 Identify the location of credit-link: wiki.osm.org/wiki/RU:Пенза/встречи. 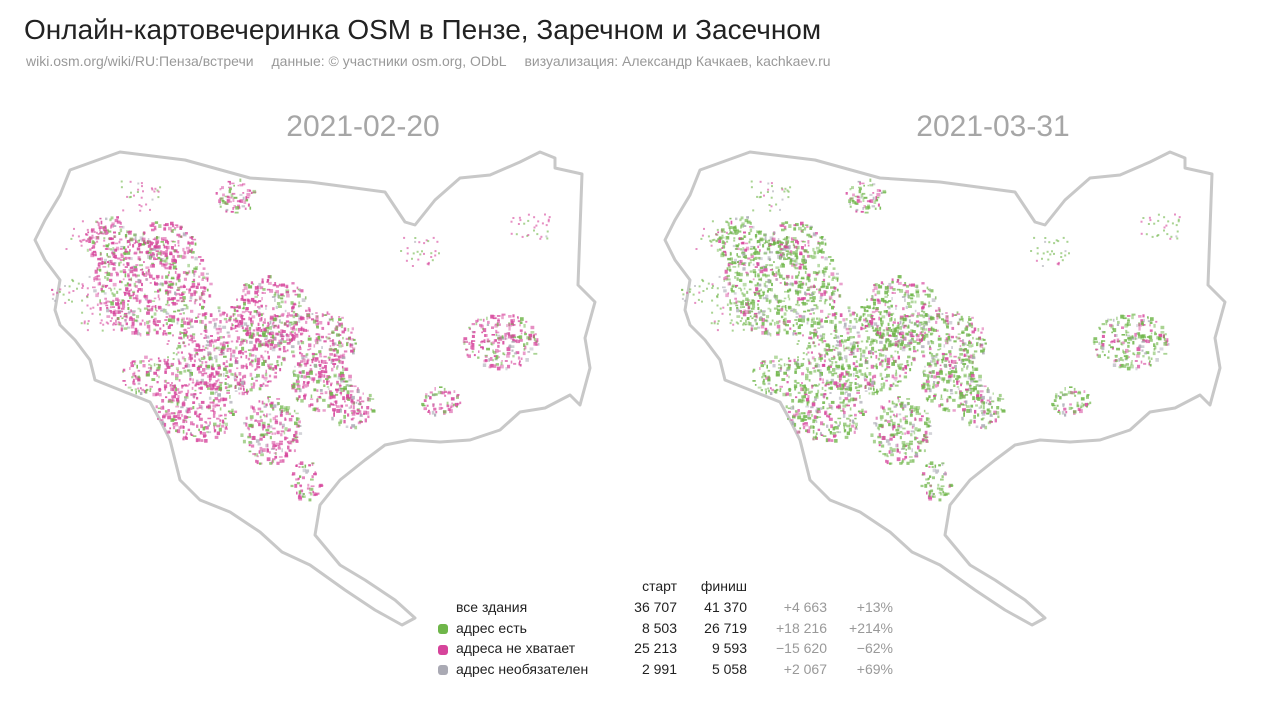
(140, 61).